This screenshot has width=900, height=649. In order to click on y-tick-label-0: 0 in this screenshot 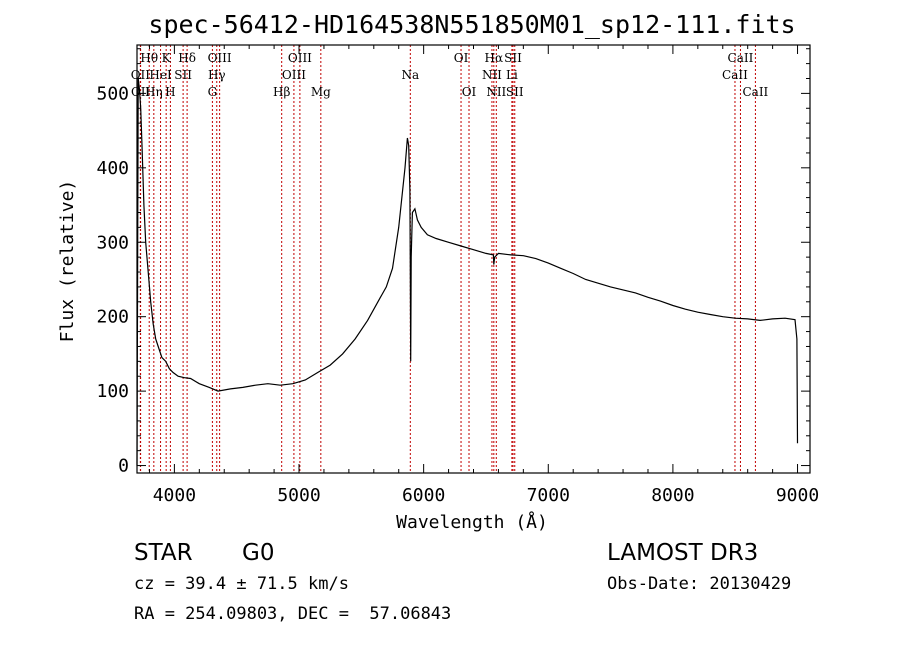, I will do `click(123, 466)`.